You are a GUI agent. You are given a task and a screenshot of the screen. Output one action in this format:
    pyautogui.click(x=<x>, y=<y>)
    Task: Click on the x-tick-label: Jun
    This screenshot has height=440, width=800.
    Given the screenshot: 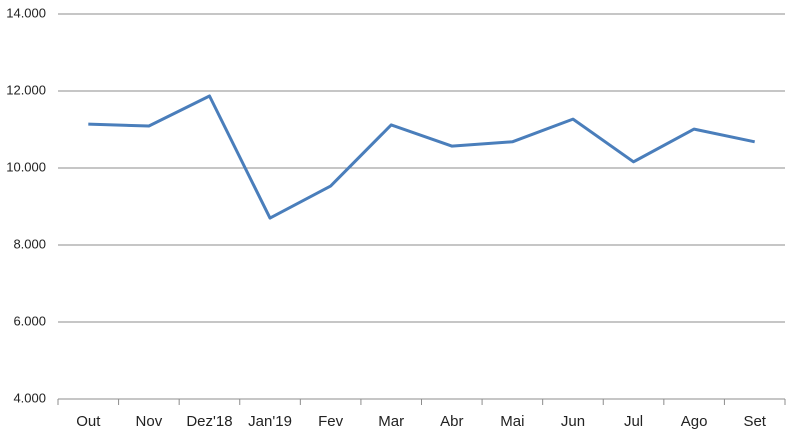 What is the action you would take?
    pyautogui.click(x=573, y=421)
    